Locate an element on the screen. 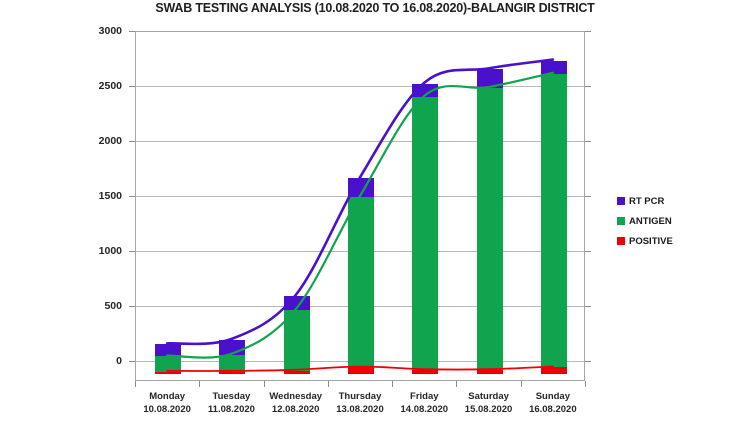 This screenshot has width=750, height=430. positive-line is located at coordinates (360, 368).